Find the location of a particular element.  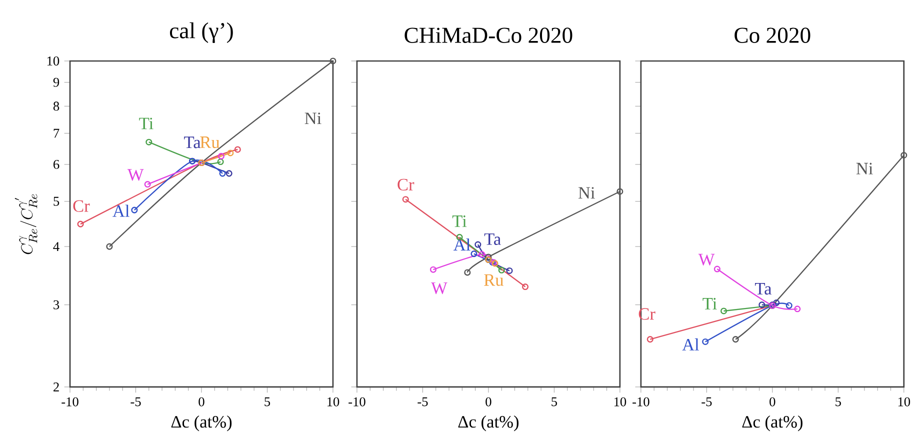

y-axis-title: $C^{\gamma}_{Re} / C^{\gamma'}_{Re}$ is located at coordinates (26, 224).